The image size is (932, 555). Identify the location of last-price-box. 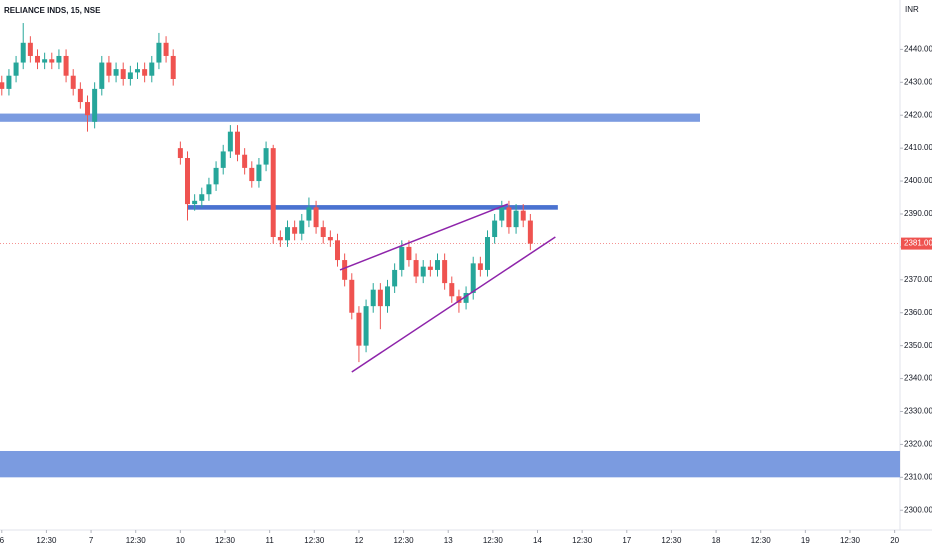
(916, 243).